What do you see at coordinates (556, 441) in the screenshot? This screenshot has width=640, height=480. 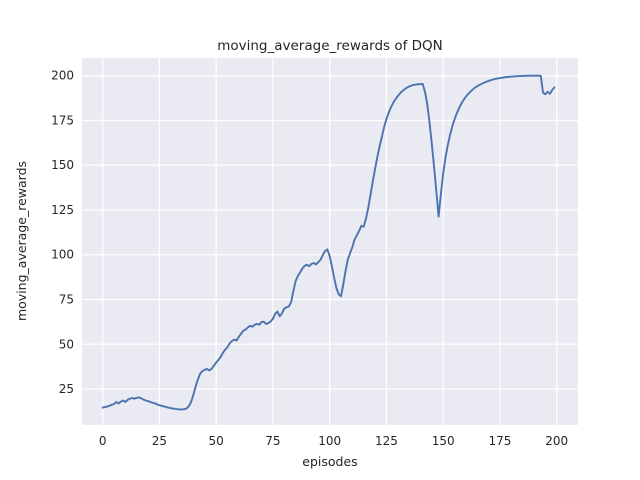 I see `x-tick-label: 200` at bounding box center [556, 441].